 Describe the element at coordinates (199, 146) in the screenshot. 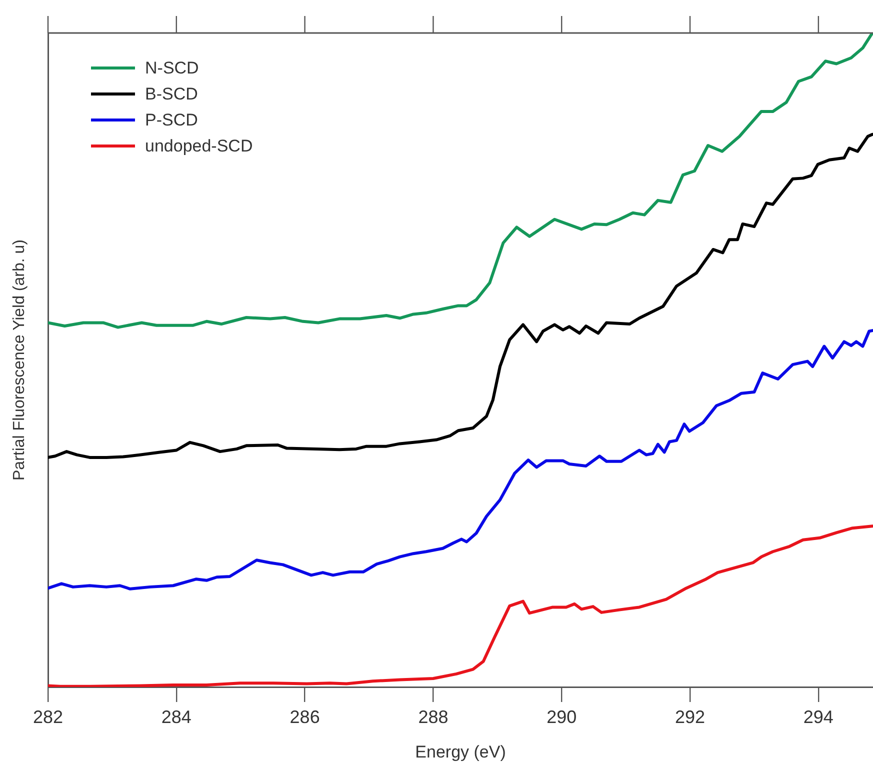

I see `legend-label: undoped-SCD` at that location.